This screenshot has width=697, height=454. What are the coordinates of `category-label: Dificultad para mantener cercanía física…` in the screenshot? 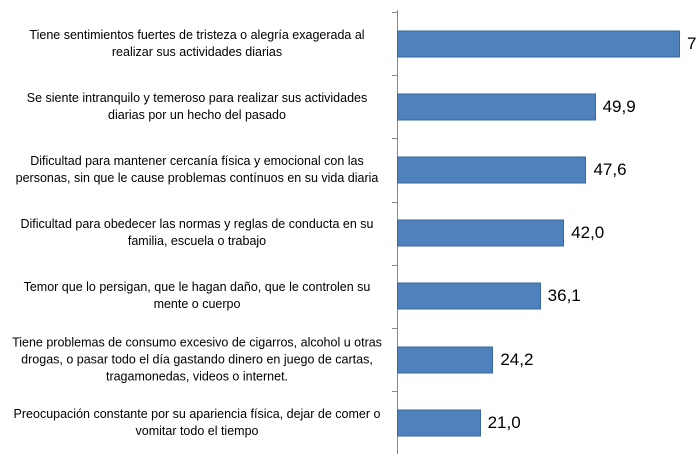 It's located at (197, 169).